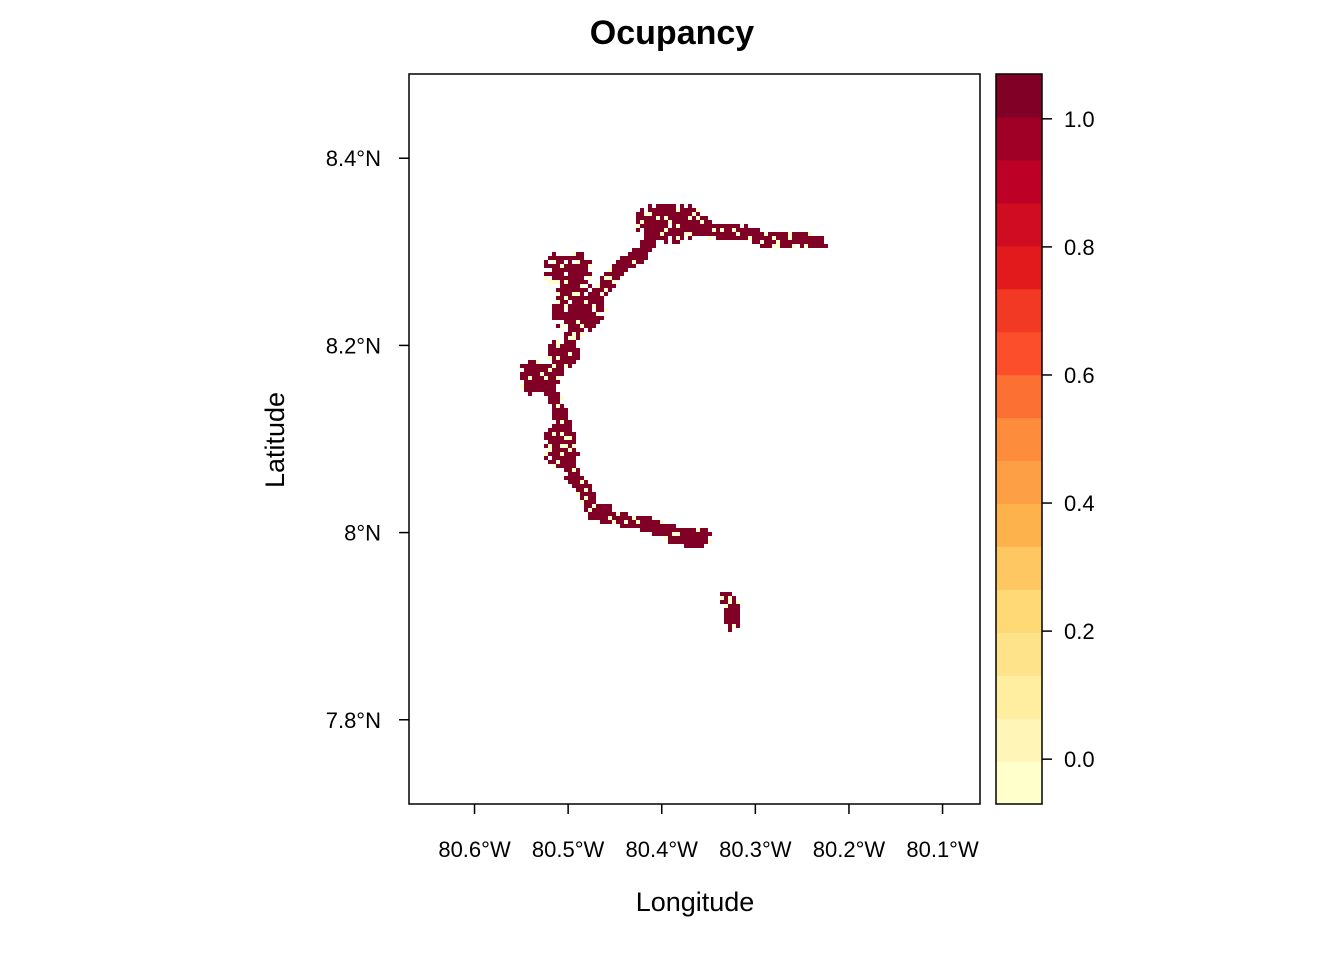 The image size is (1344, 960). What do you see at coordinates (1079, 759) in the screenshot?
I see `colorbar-tick-label: 0.0` at bounding box center [1079, 759].